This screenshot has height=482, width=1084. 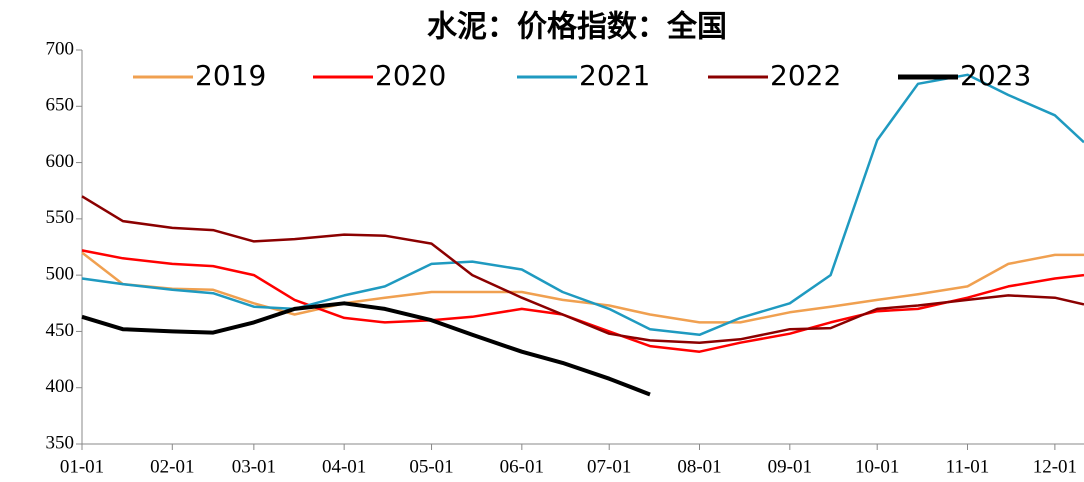 What do you see at coordinates (431, 466) in the screenshot?
I see `x-tick-label: 05-01` at bounding box center [431, 466].